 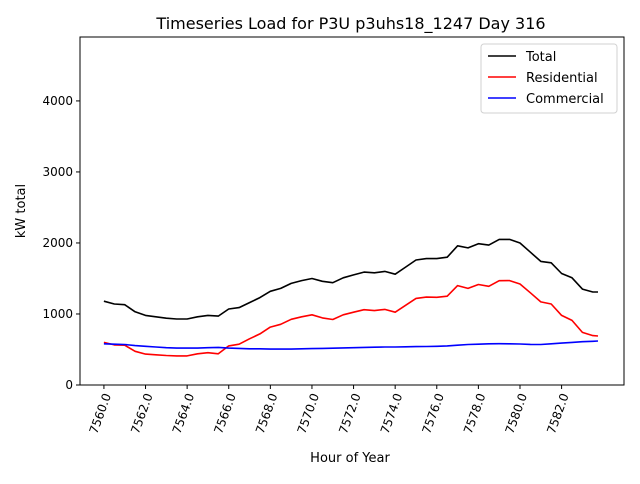 I want to click on x-tick-label: 7560.0, so click(x=101, y=413).